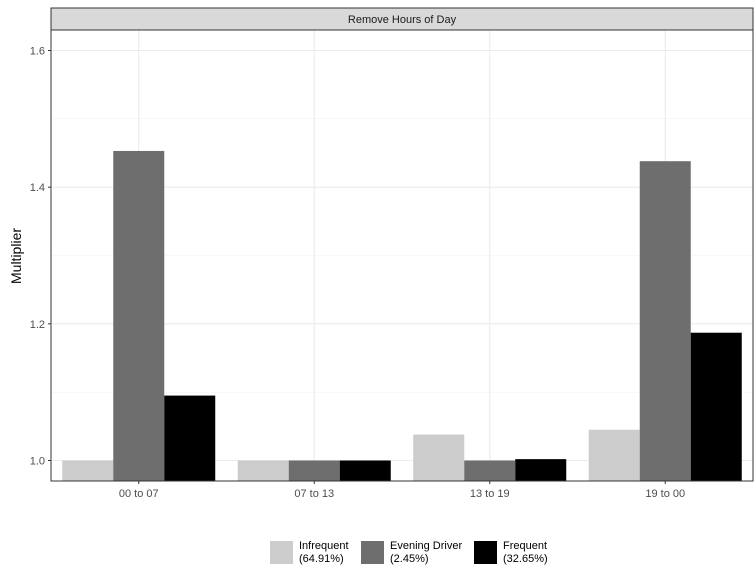 This screenshot has height=565, width=754. What do you see at coordinates (139, 494) in the screenshot?
I see `x-tick-label: 00 to 07` at bounding box center [139, 494].